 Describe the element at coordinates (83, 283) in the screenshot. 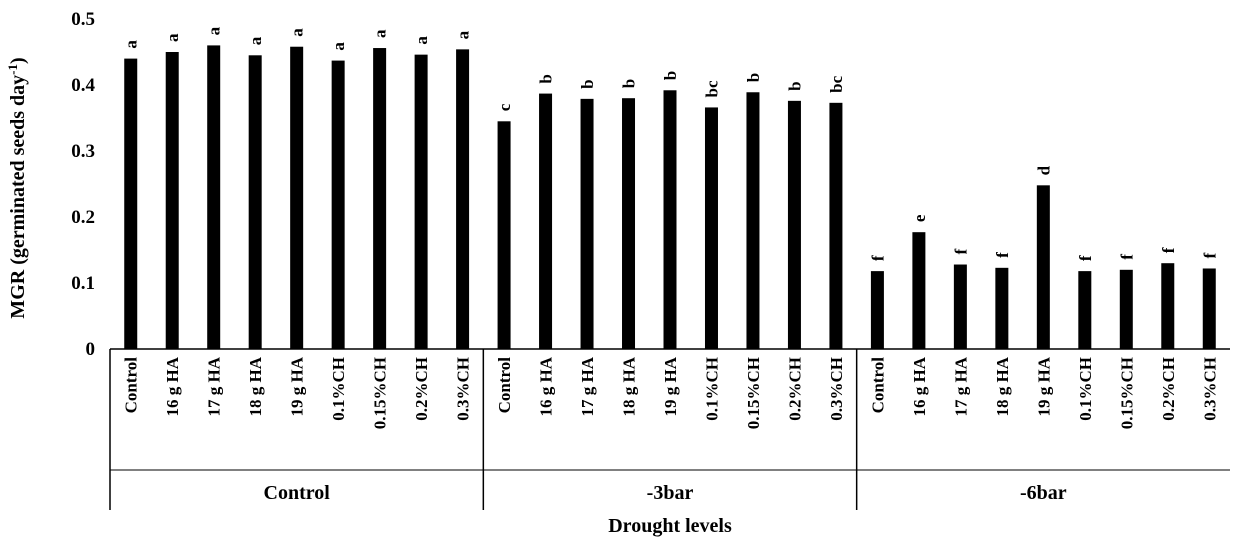

I see `y-tick-label: 0.1` at that location.